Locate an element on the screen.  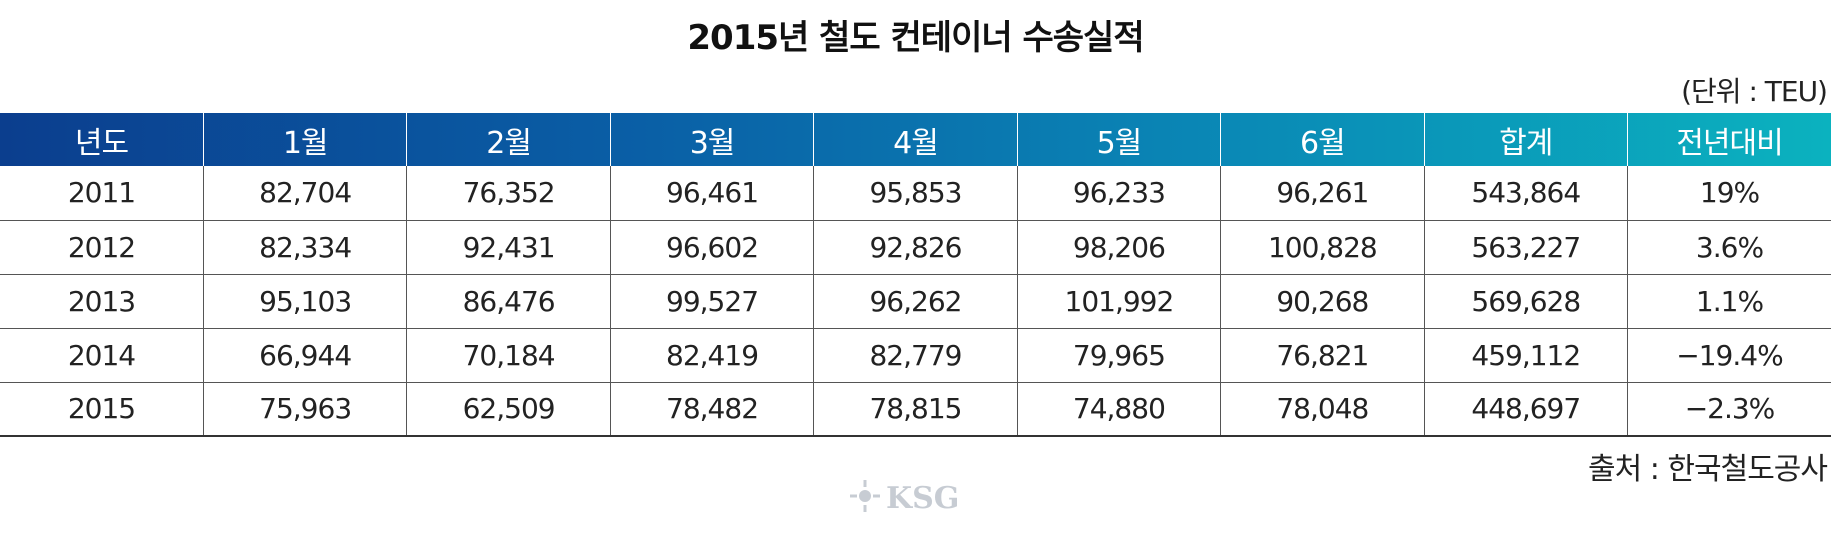
table-cell: 74,880 is located at coordinates (1118, 409).